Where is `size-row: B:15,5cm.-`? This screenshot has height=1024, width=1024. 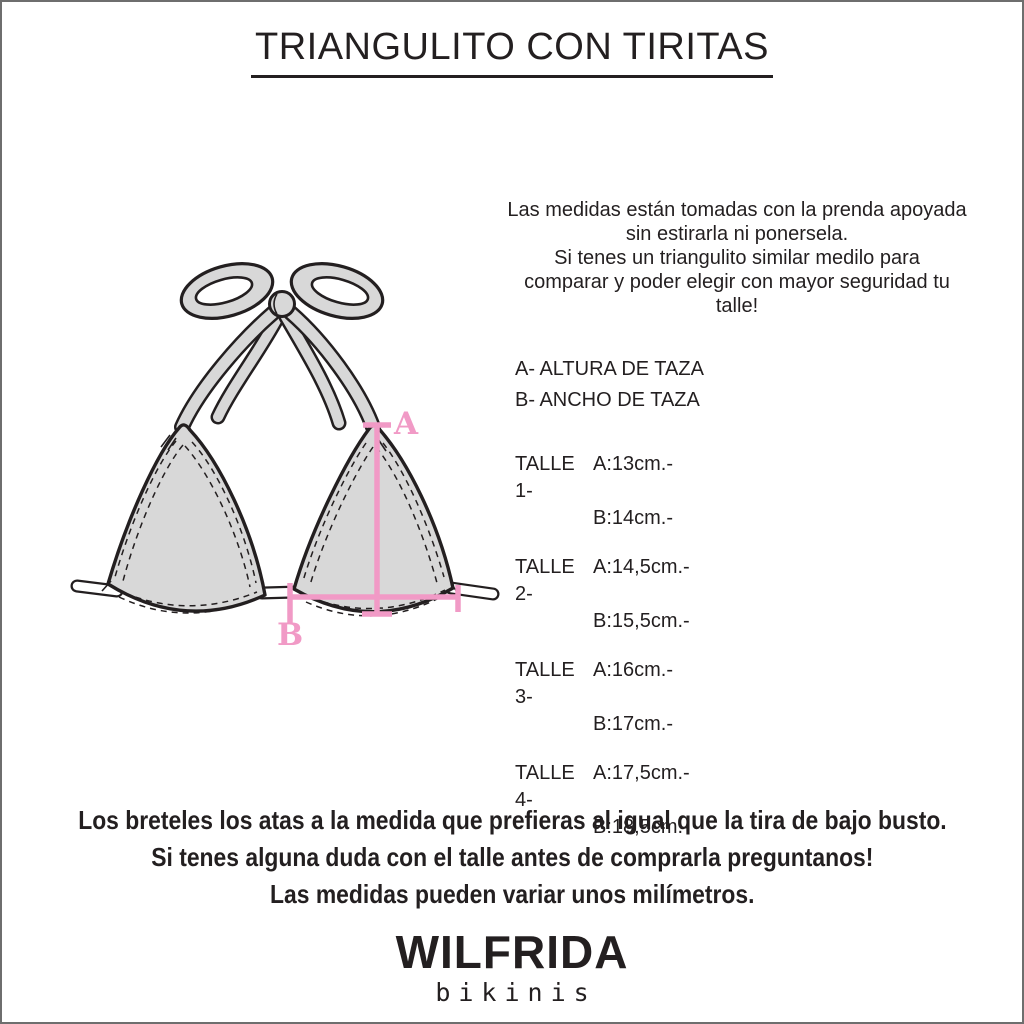 size-row: B:15,5cm.- is located at coordinates (602, 621).